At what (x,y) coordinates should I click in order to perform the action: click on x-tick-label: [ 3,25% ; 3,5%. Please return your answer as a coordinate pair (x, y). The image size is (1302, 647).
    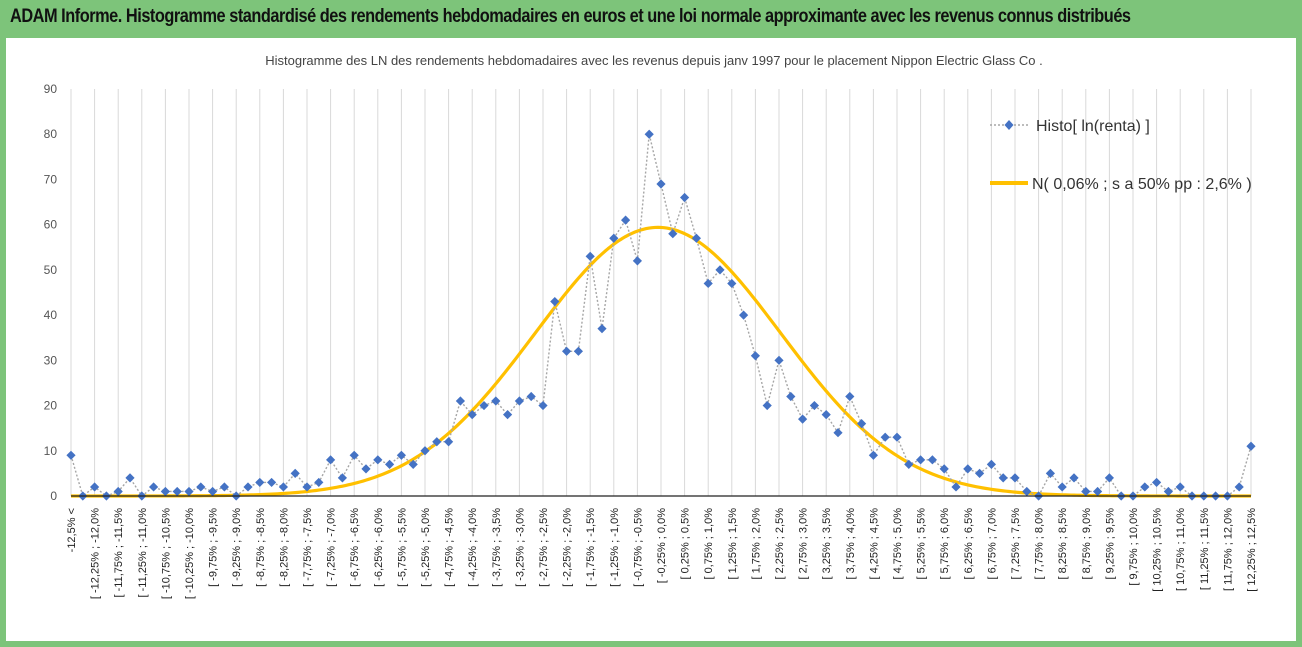
    Looking at the image, I should click on (827, 544).